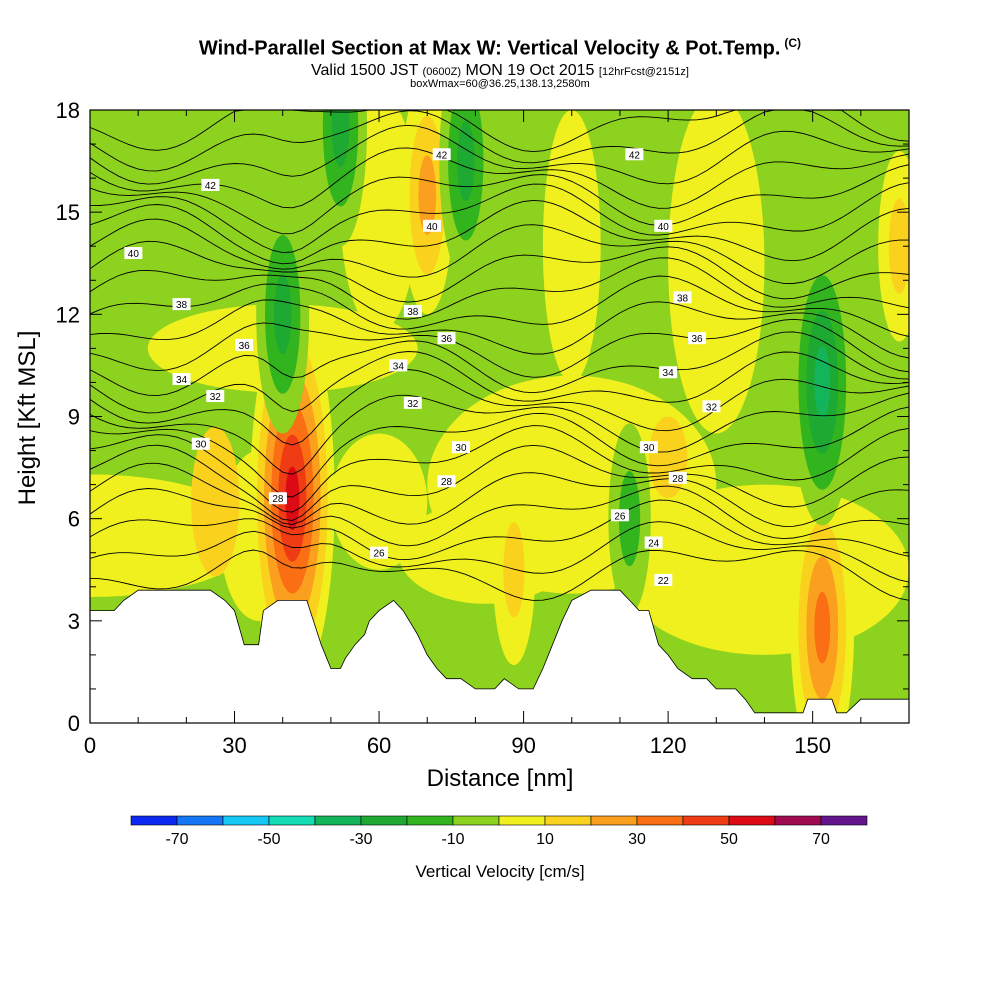 Image resolution: width=1000 pixels, height=1000 pixels. I want to click on y-tick-label: 0, so click(74, 723).